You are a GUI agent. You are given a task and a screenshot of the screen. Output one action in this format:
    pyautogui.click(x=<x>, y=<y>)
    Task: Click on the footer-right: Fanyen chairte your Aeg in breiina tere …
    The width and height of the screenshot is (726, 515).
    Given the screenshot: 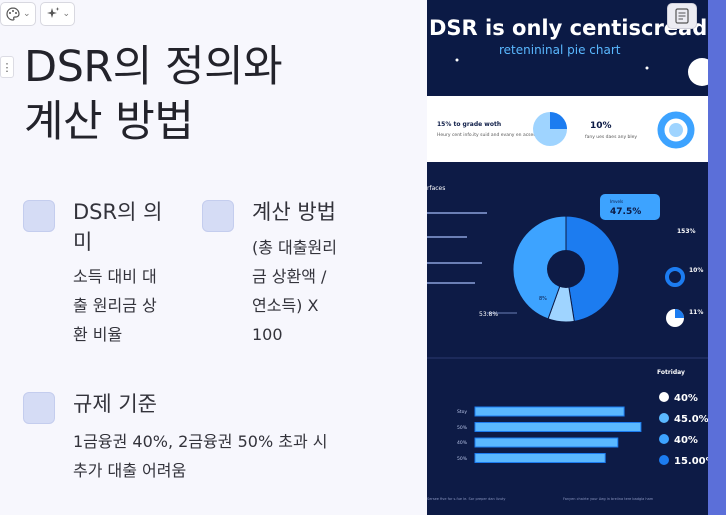 What is the action you would take?
    pyautogui.click(x=608, y=499)
    